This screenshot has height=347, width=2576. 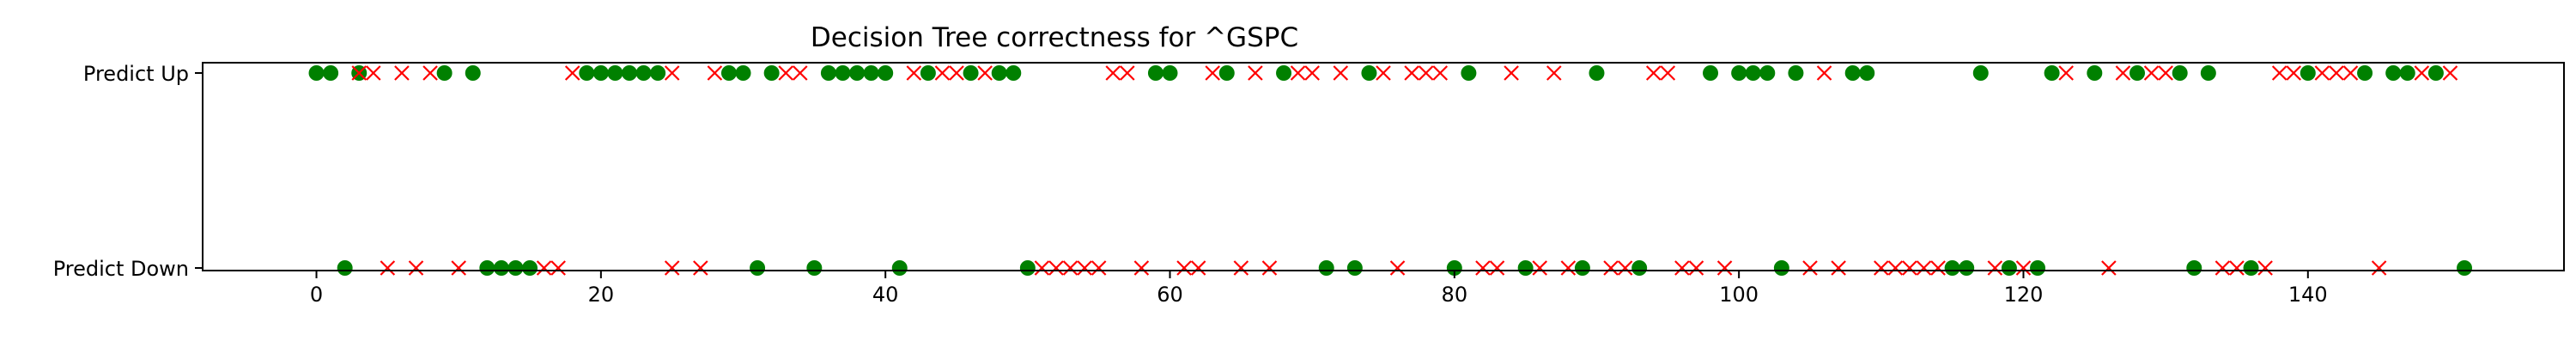 I want to click on x-tick-label: 40, so click(x=885, y=295).